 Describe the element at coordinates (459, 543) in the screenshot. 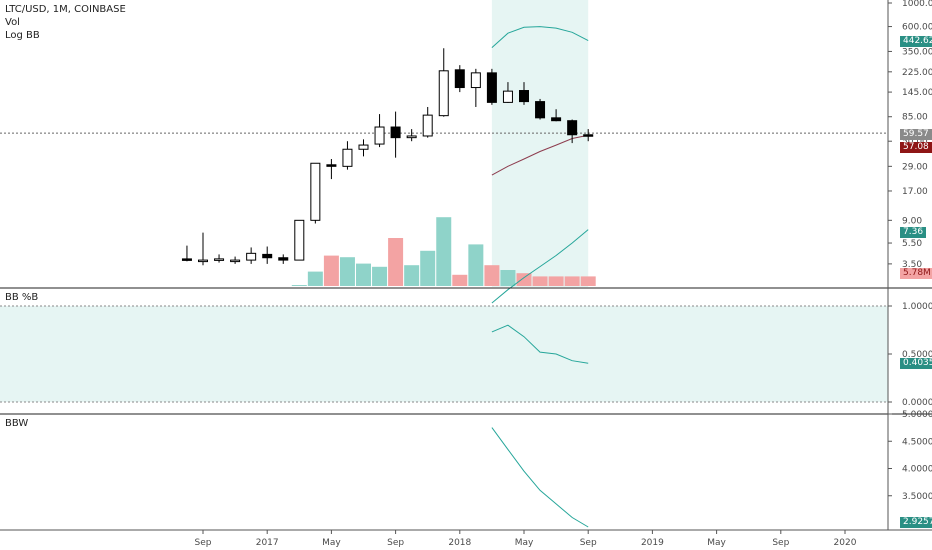

I see `time-tick-label: 2018` at that location.